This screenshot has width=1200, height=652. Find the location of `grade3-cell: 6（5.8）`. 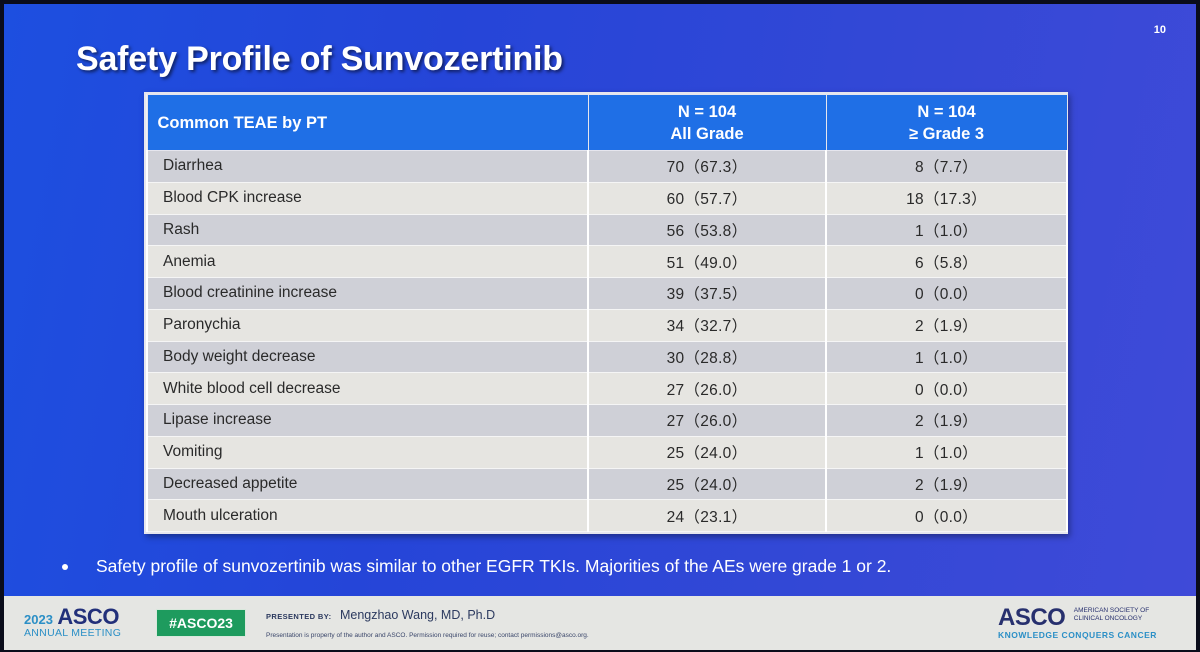

grade3-cell: 6（5.8） is located at coordinates (946, 261).